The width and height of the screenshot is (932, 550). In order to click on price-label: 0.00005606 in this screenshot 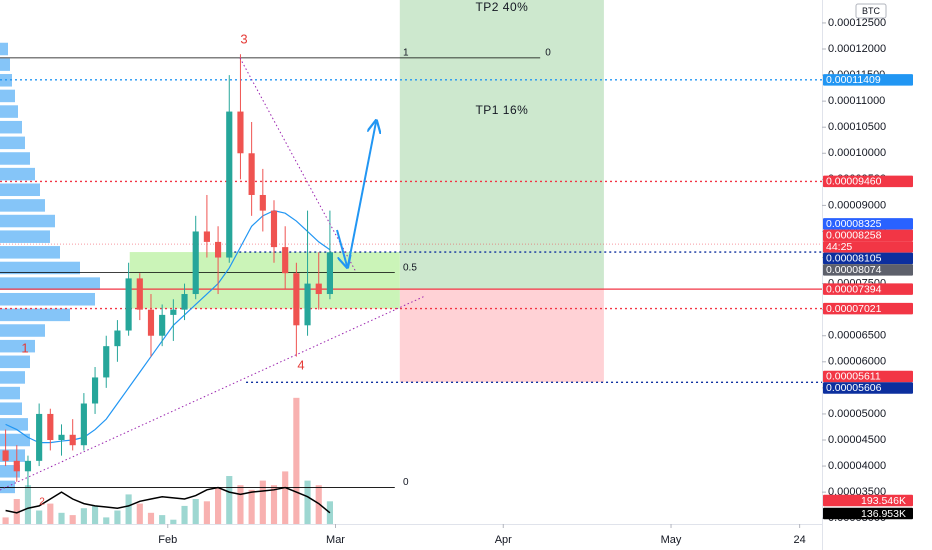, I will do `click(854, 388)`.